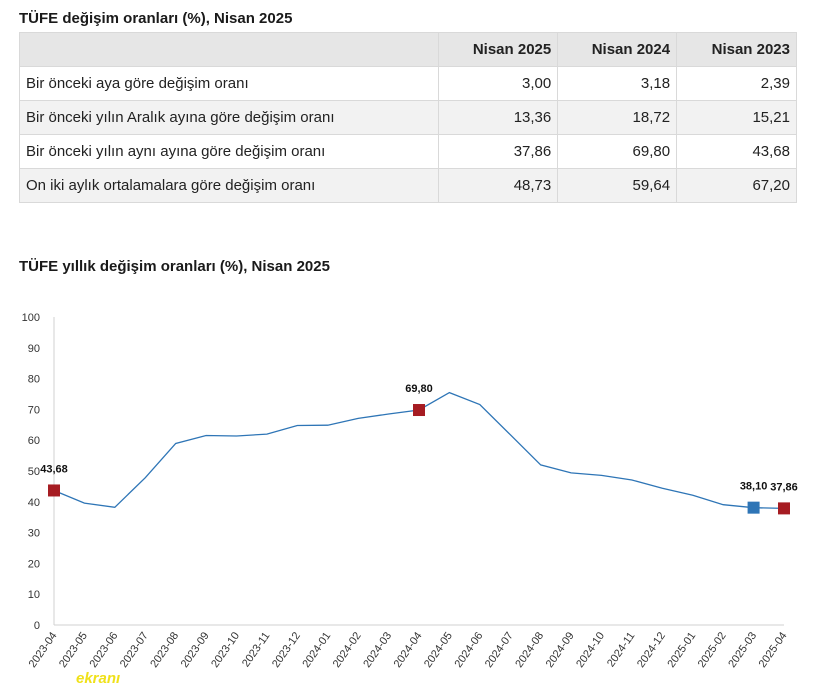 The height and width of the screenshot is (692, 831). Describe the element at coordinates (742, 650) in the screenshot. I see `x-tick-label: 2025-03` at that location.